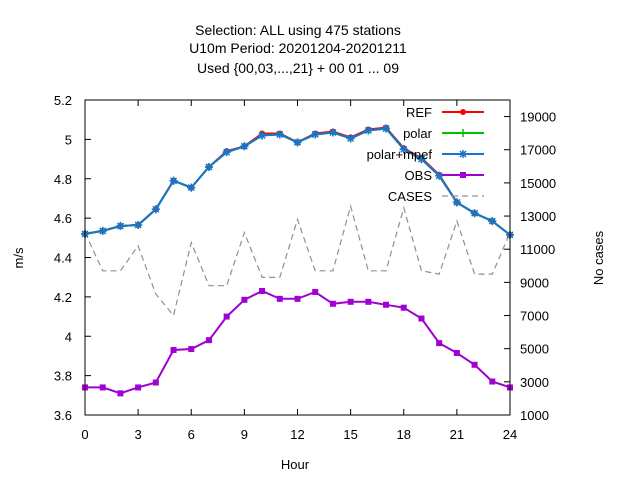 This screenshot has height=480, width=640. I want to click on y2-tick-label: 5000, so click(534, 349).